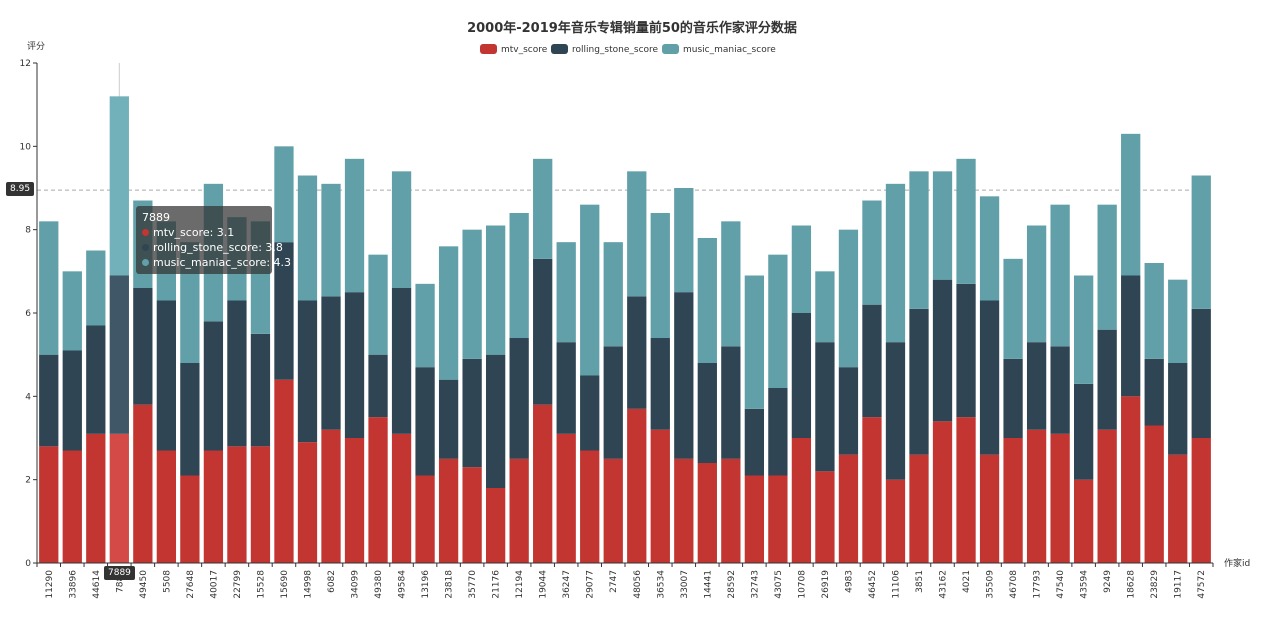 The width and height of the screenshot is (1271, 619). What do you see at coordinates (514, 49) in the screenshot?
I see `legend-item: mtv_score` at bounding box center [514, 49].